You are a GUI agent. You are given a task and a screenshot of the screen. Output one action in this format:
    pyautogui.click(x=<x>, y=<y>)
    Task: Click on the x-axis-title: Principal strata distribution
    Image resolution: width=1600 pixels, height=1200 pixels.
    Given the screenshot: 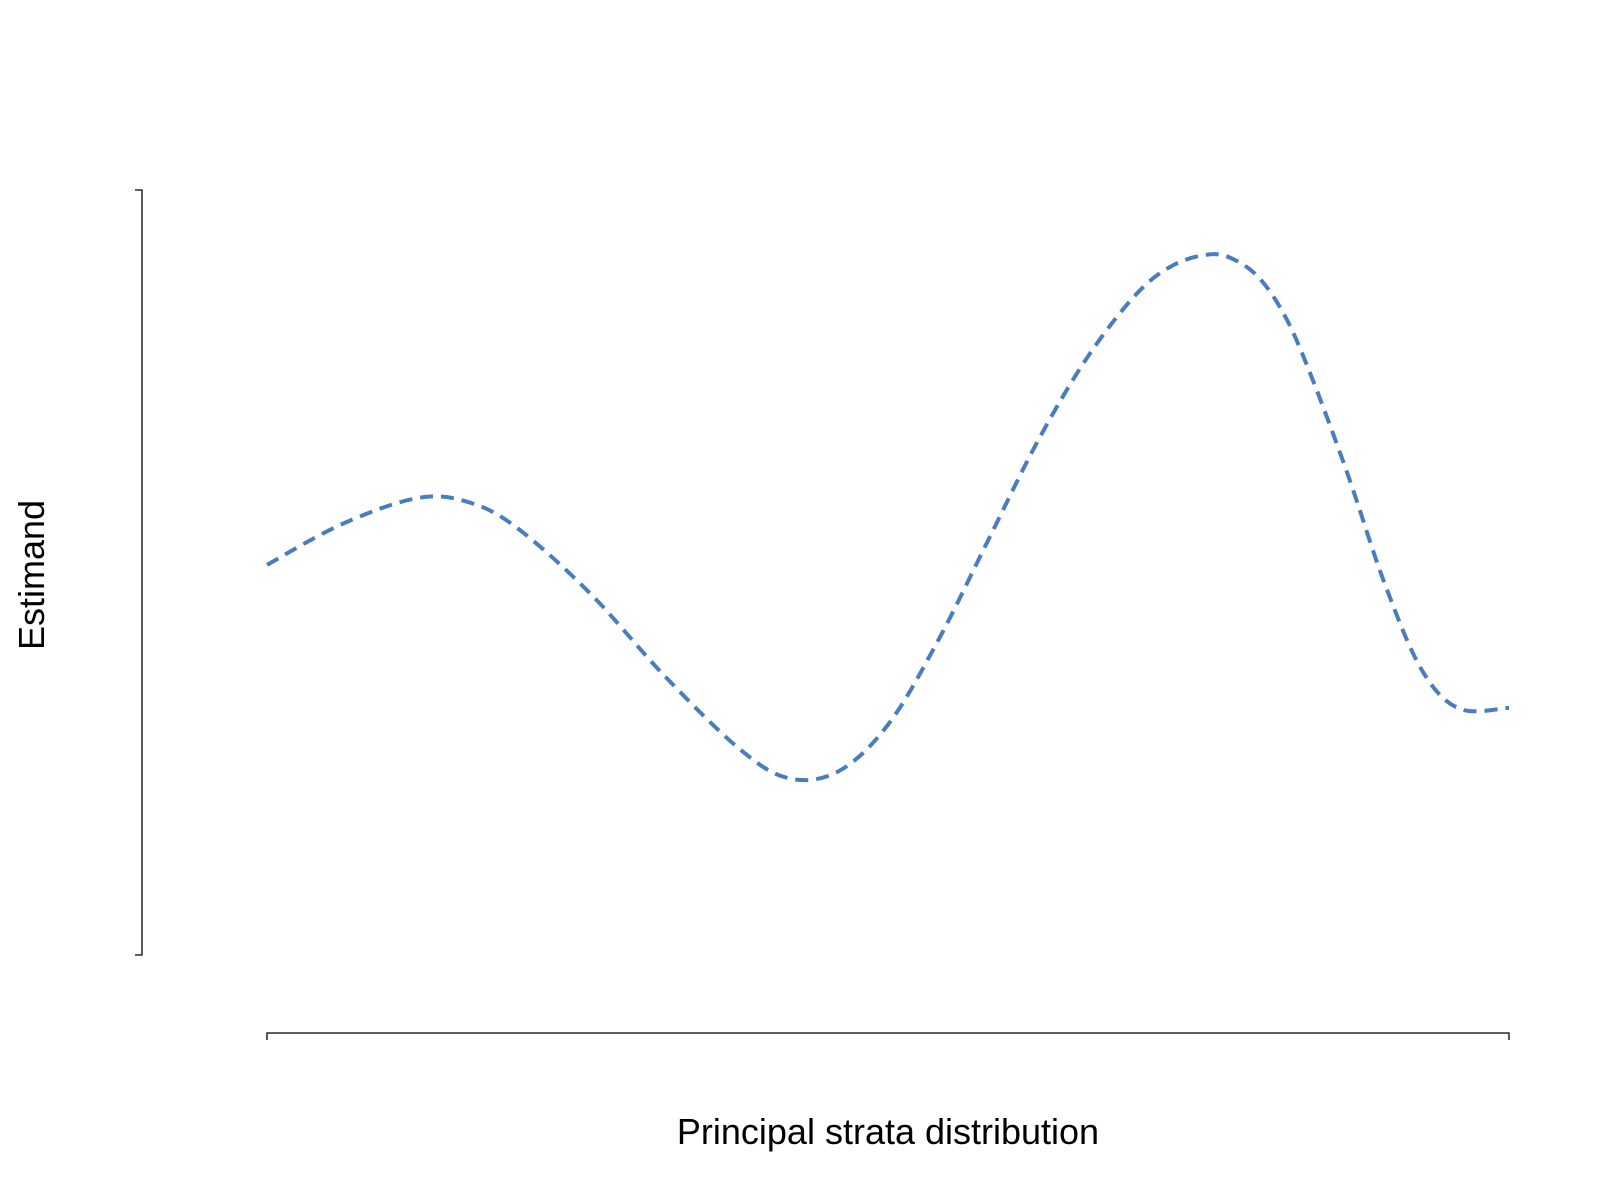 What is the action you would take?
    pyautogui.click(x=888, y=1131)
    